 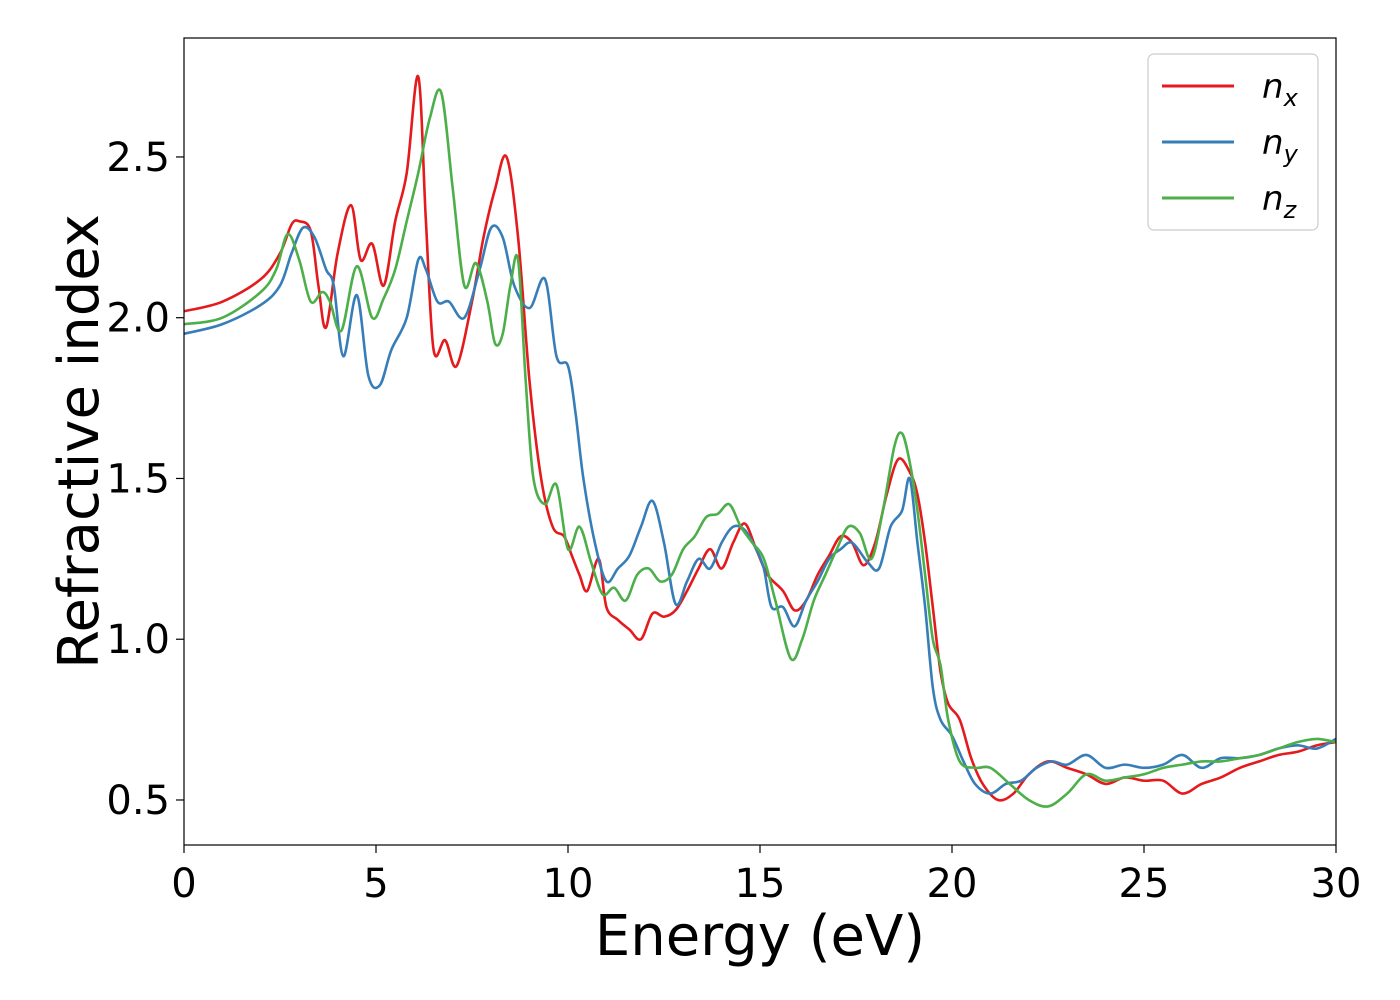 I want to click on legend-label-z: nz, so click(x=1280, y=201).